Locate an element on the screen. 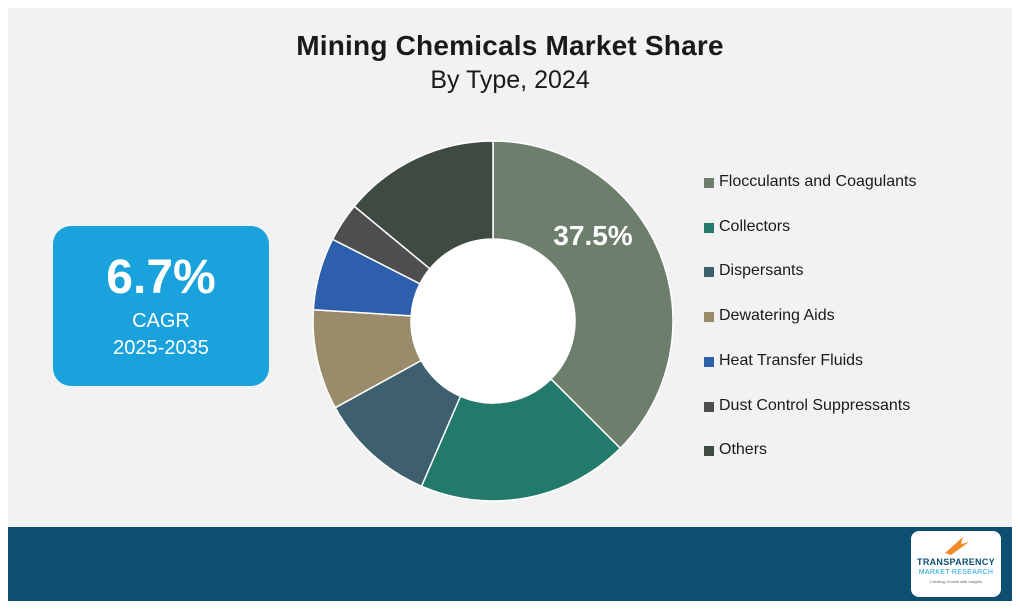  cagr-value: 6.7% is located at coordinates (161, 277).